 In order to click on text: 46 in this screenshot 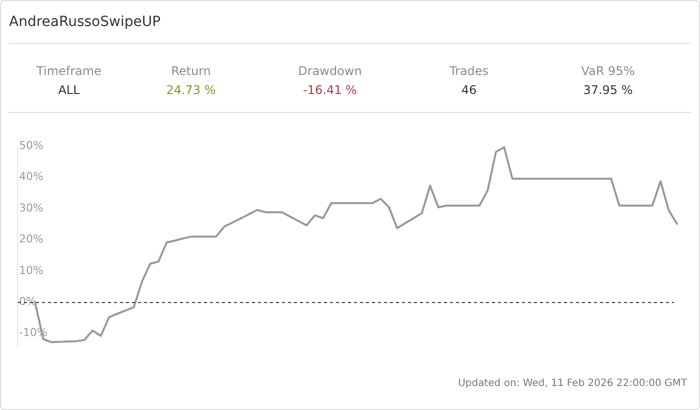, I will do `click(469, 90)`.